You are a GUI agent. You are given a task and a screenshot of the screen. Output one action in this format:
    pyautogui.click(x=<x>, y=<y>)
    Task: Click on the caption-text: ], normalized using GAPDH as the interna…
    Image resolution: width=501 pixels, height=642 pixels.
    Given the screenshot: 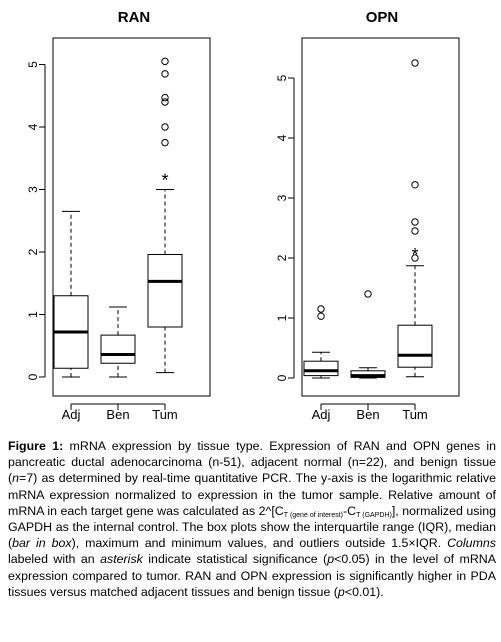 What is the action you would take?
    pyautogui.click(x=252, y=527)
    